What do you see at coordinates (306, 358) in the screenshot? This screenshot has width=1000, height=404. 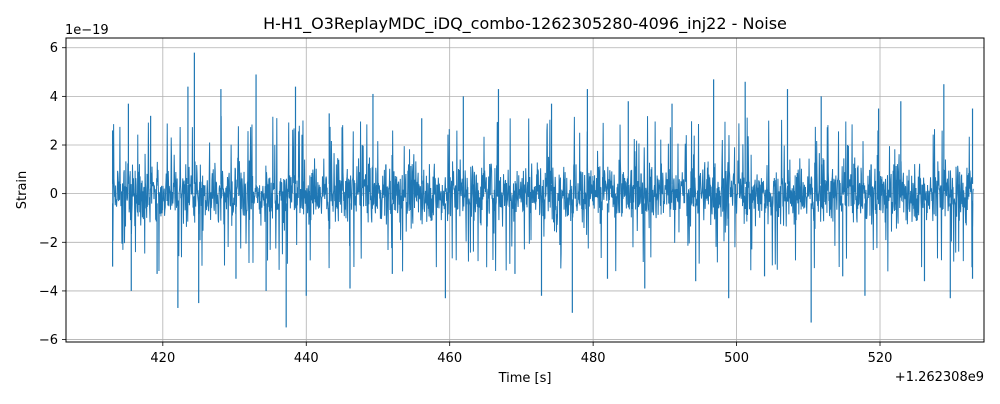 I see `x-tick-label: 440` at bounding box center [306, 358].